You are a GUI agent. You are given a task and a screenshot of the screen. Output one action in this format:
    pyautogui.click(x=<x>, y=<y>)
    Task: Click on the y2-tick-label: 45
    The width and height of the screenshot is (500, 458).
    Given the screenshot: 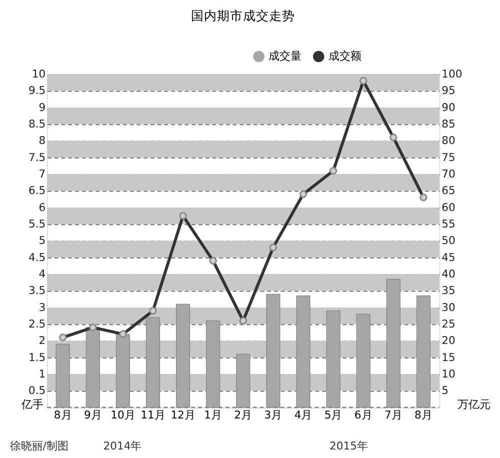 What is the action you would take?
    pyautogui.click(x=449, y=257)
    